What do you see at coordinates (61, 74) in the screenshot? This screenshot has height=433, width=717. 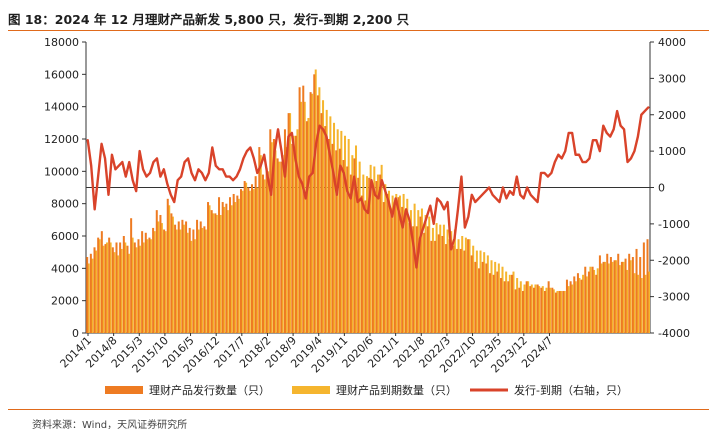 I see `left-tick-label: 16000` at bounding box center [61, 74].